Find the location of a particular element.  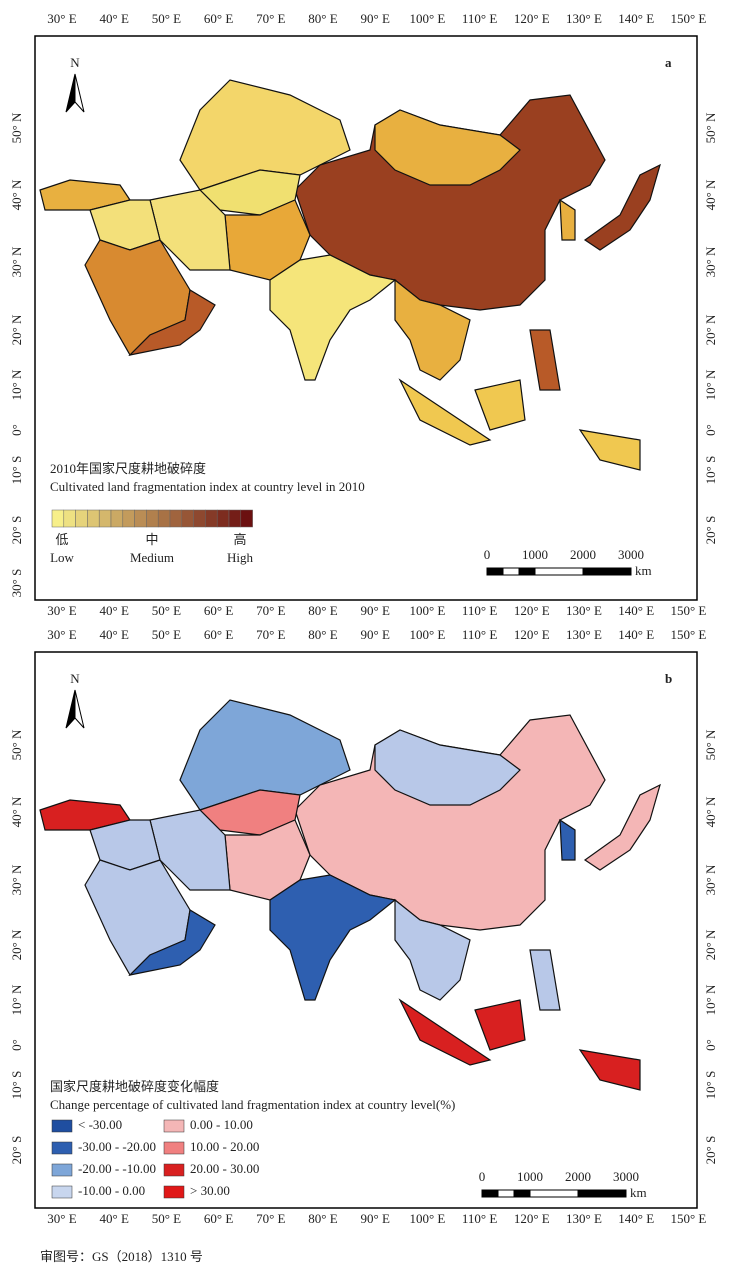

lat-label: 30° N is located at coordinates (710, 261).